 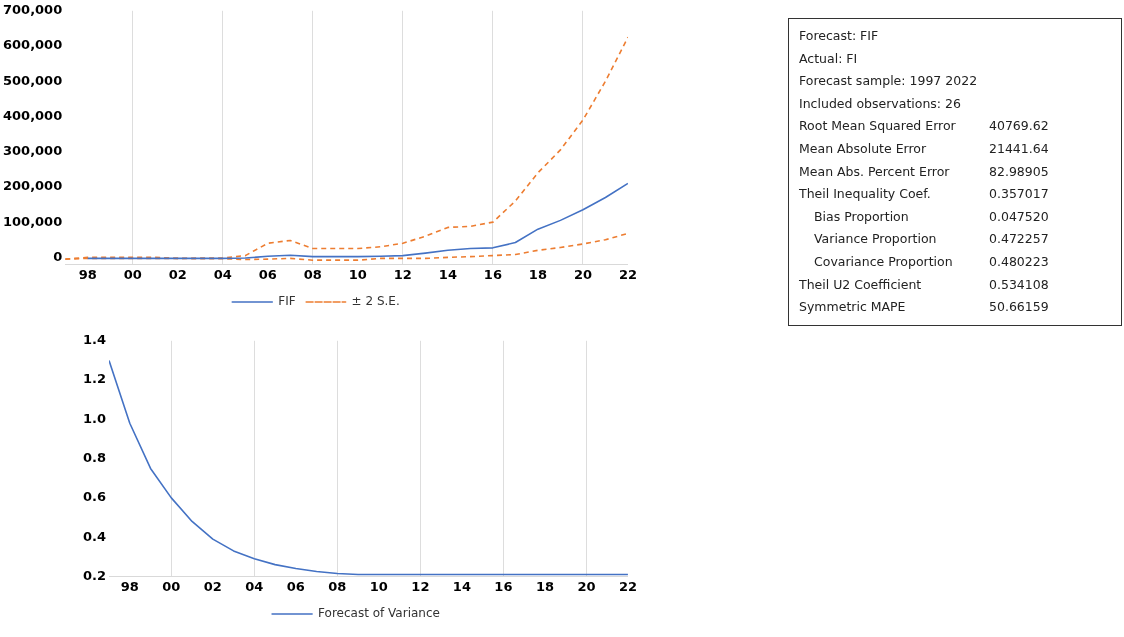 I want to click on y-tick-label: 100,000, so click(x=32, y=221).